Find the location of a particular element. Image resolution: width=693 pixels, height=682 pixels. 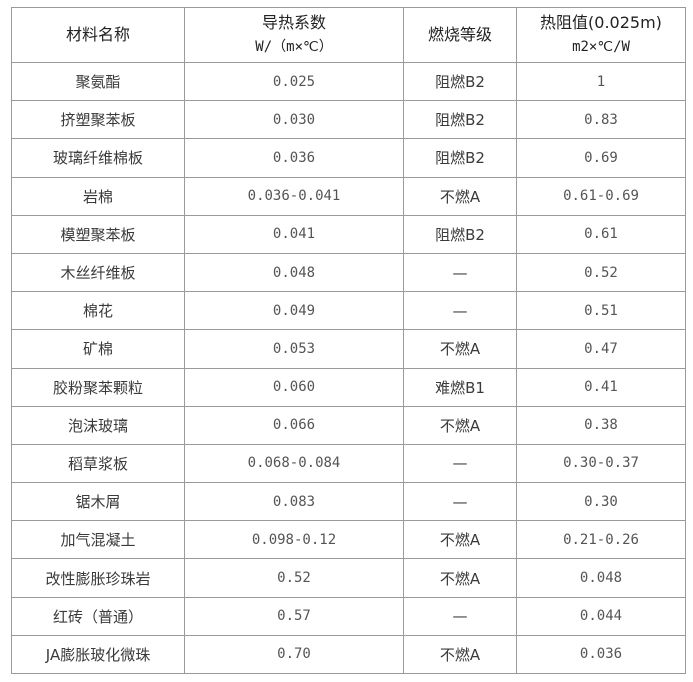

cell-resistance: 0.69 is located at coordinates (601, 158).